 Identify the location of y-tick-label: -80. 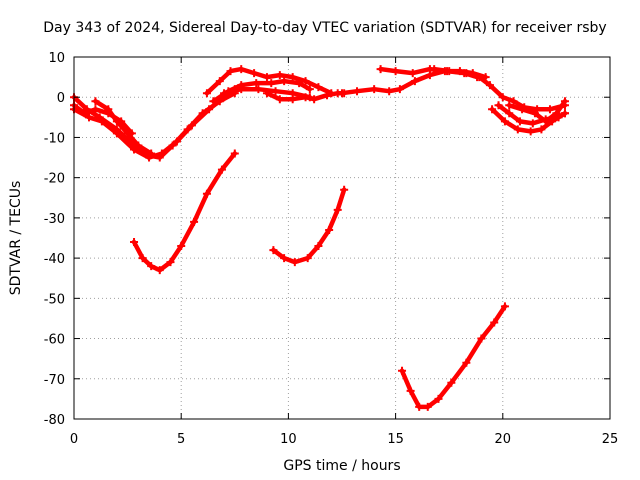
(54, 420).